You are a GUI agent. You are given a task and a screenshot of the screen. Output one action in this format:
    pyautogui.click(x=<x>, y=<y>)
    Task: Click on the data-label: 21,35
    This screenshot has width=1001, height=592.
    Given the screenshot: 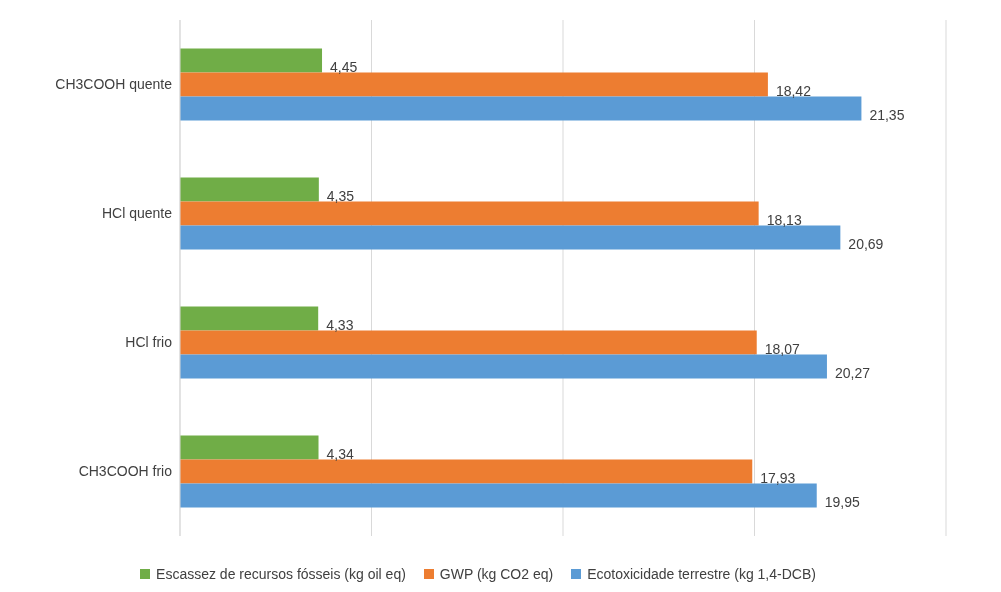 What is the action you would take?
    pyautogui.click(x=887, y=115)
    